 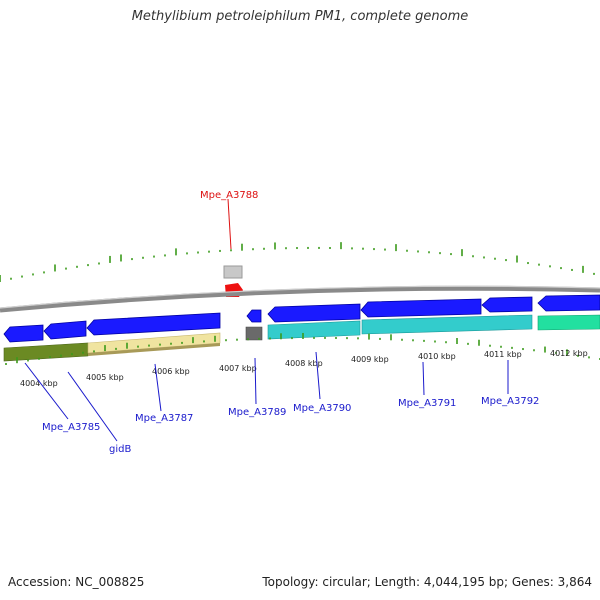 I want to click on scale-label: 4011 kbp, so click(x=503, y=354).